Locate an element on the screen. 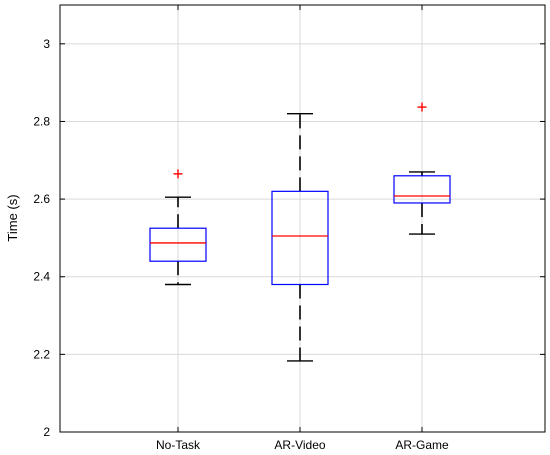 This screenshot has width=550, height=455. y-tick-label: 2.2 is located at coordinates (41, 354).